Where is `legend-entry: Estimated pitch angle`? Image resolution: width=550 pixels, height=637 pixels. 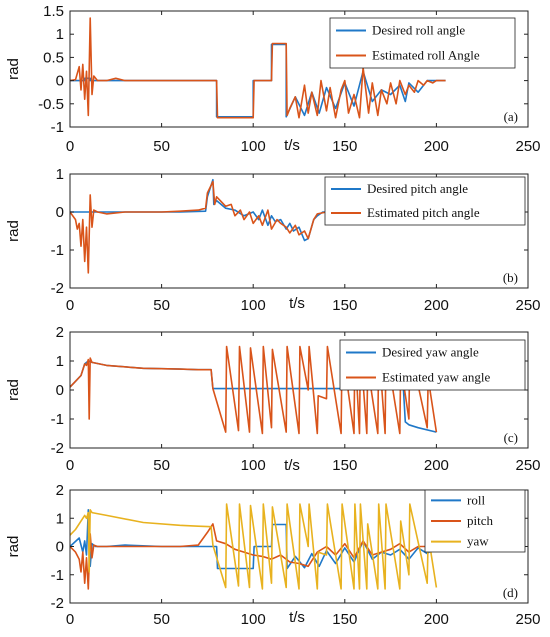 legend-entry: Estimated pitch angle is located at coordinates (423, 212).